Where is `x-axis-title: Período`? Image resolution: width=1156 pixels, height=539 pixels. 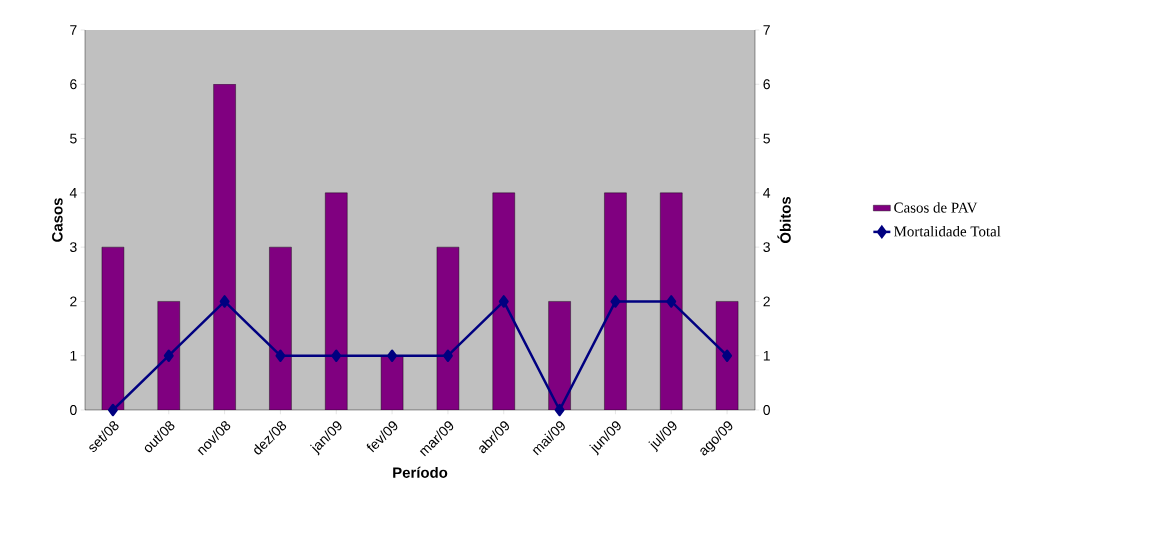 x-axis-title: Período is located at coordinates (420, 472).